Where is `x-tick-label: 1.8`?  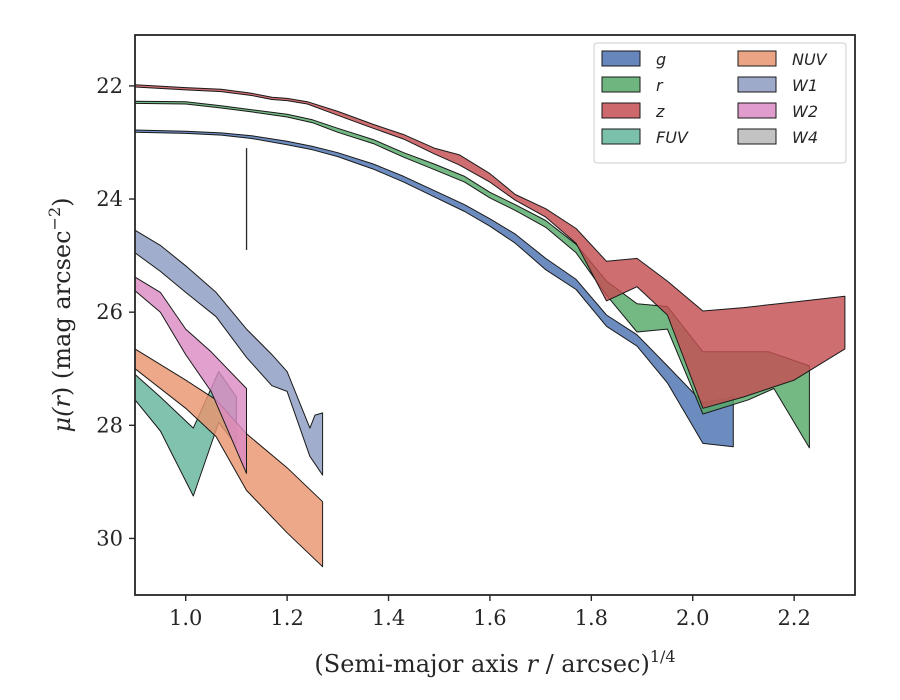
x-tick-label: 1.8 is located at coordinates (591, 618).